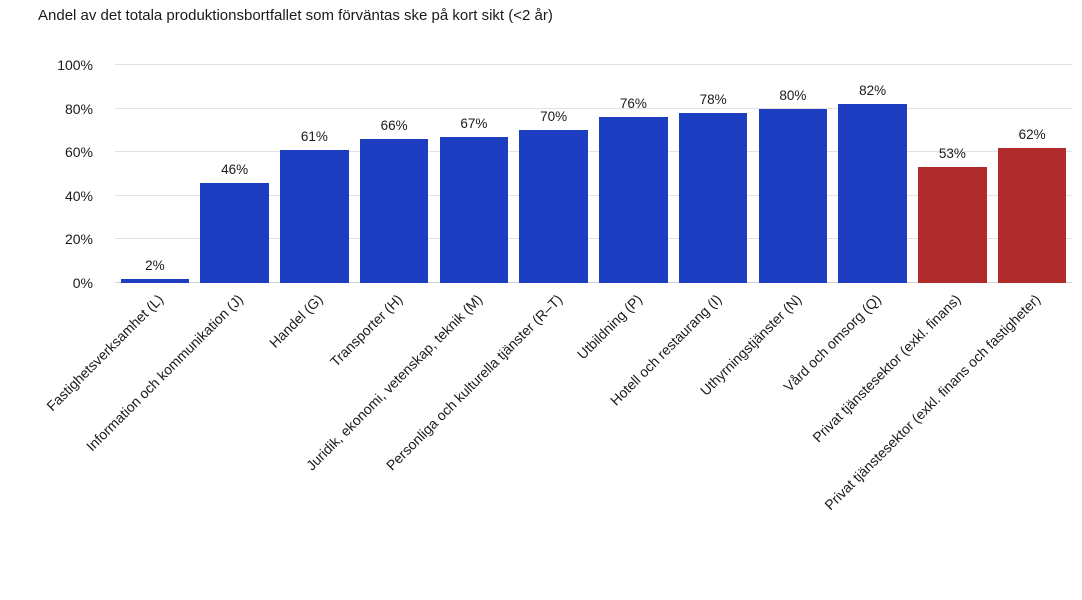 The height and width of the screenshot is (600, 1082). Describe the element at coordinates (554, 117) in the screenshot. I see `bar-value-label: 70%` at that location.